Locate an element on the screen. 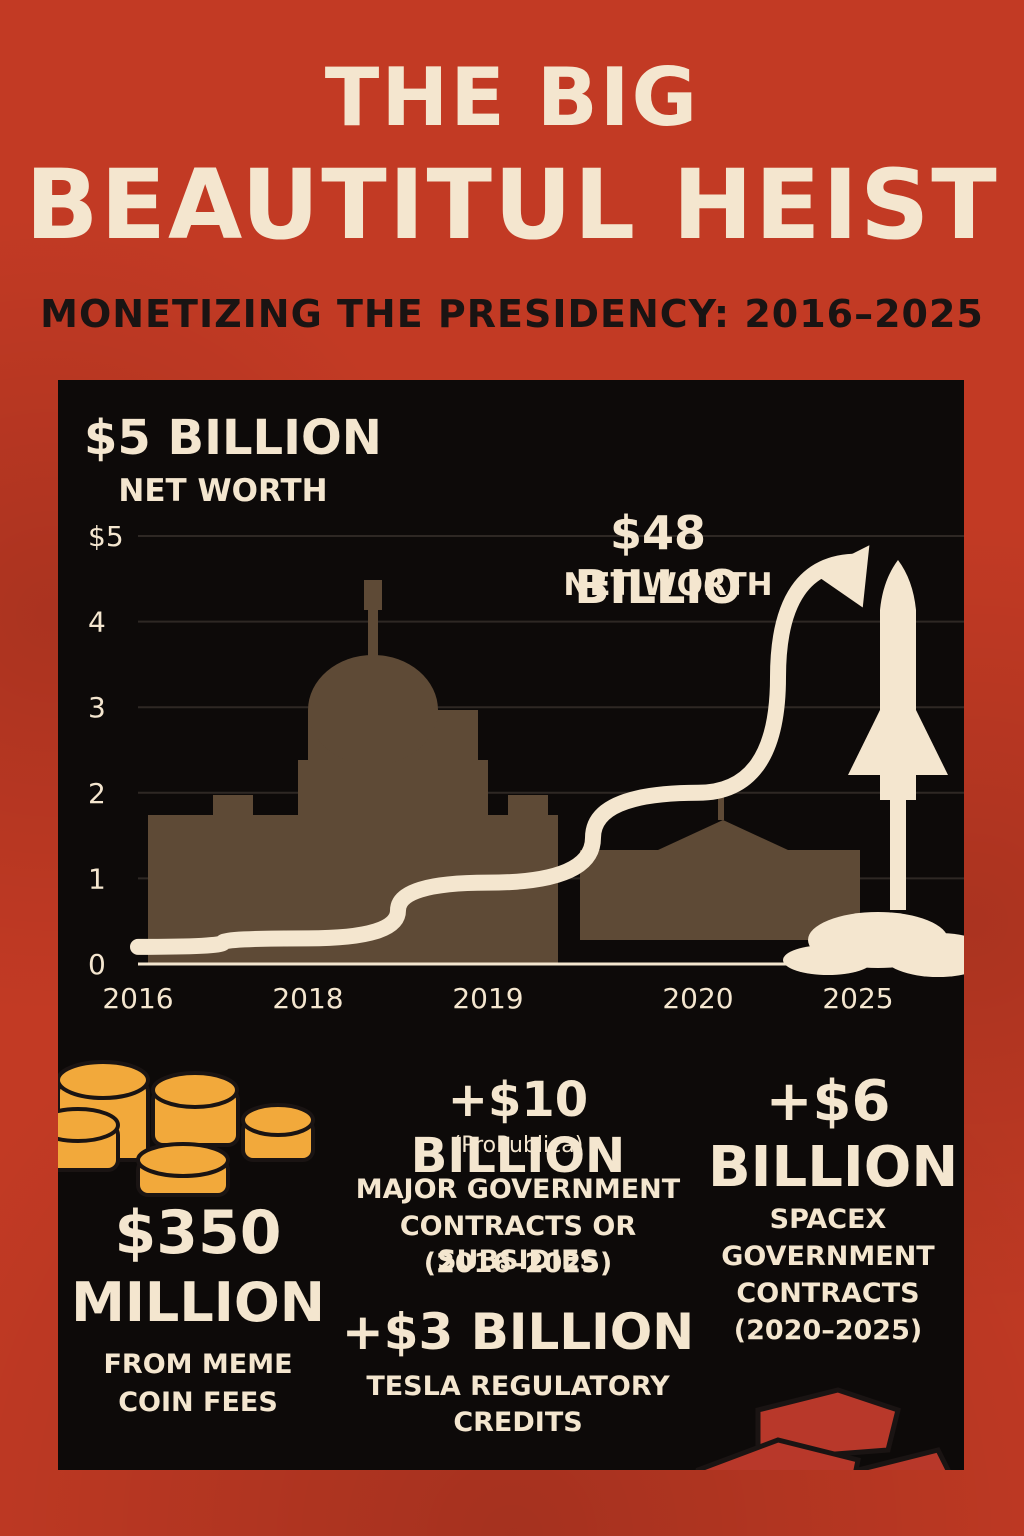  y-tick-label: 2 is located at coordinates (97, 793).